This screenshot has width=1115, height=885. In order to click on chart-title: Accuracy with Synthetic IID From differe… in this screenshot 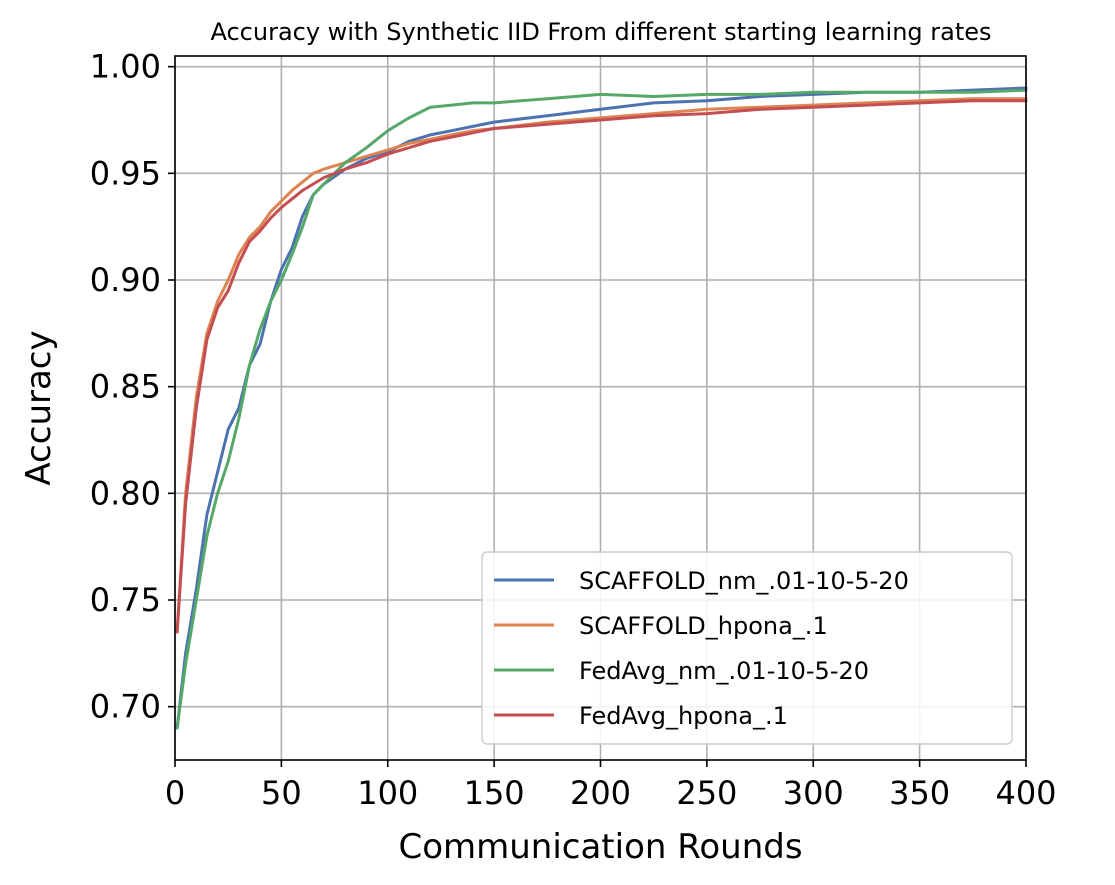, I will do `click(600, 32)`.